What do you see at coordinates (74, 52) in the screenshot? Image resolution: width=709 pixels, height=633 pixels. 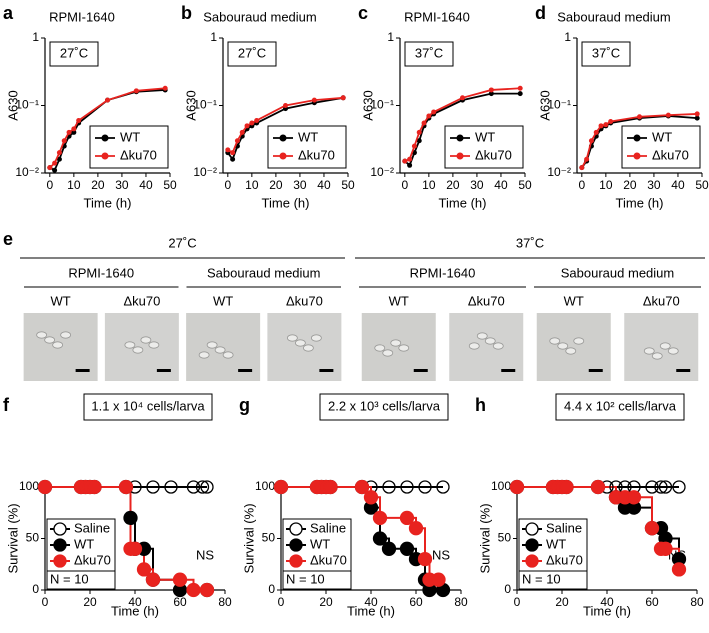 I see `annotation: 27˚C` at bounding box center [74, 52].